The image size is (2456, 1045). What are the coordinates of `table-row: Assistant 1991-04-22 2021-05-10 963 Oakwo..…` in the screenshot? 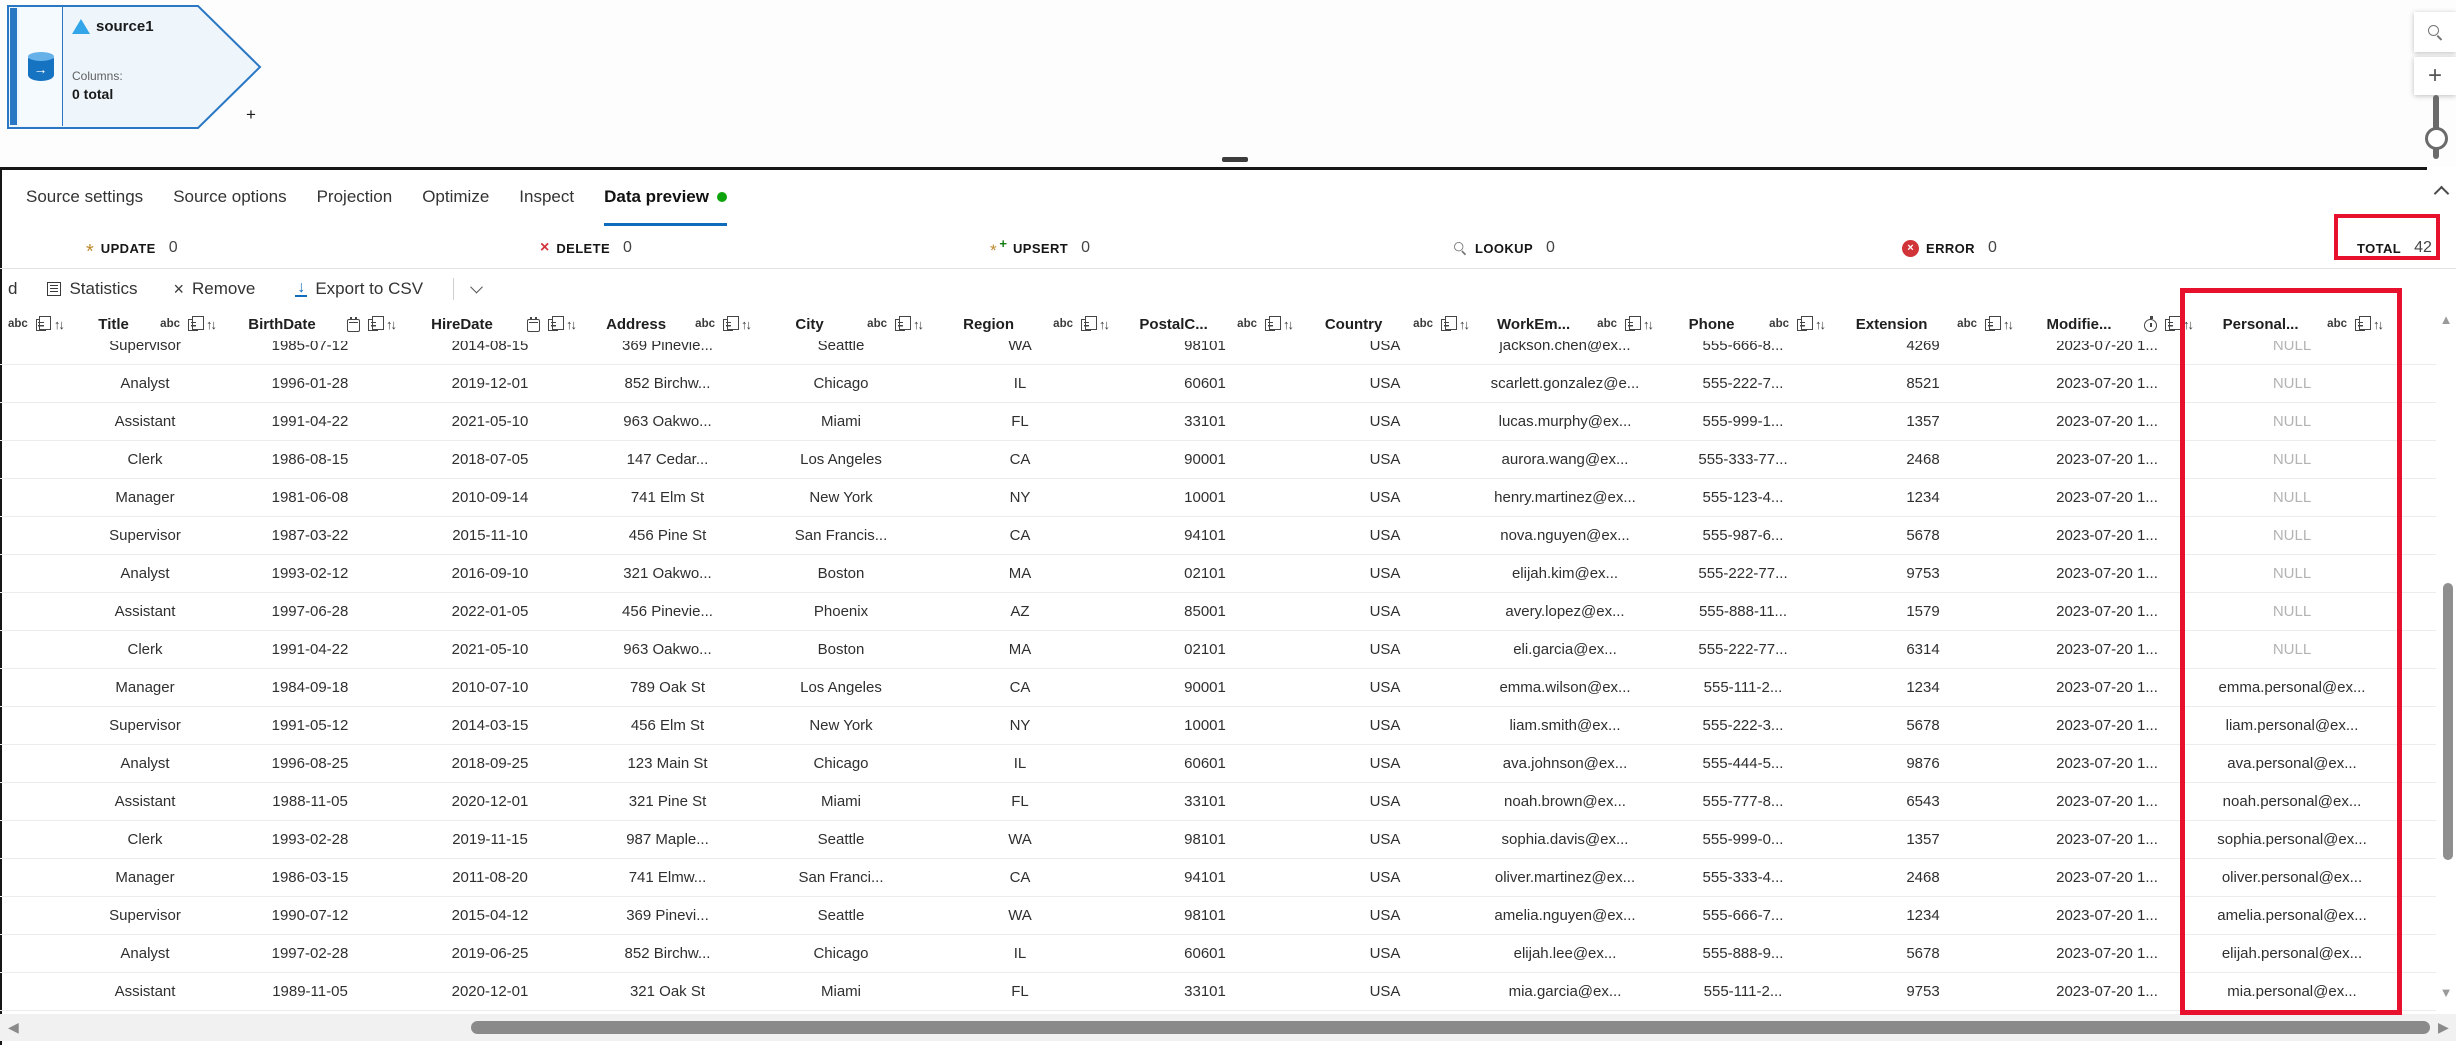 It's located at (1218, 422).